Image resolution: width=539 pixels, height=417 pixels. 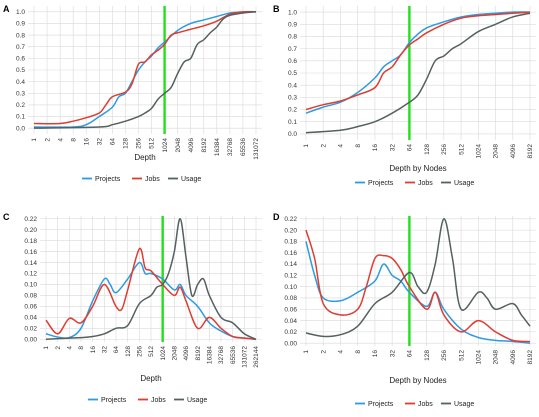 I want to click on x-tick-label: 262144, so click(x=256, y=357).